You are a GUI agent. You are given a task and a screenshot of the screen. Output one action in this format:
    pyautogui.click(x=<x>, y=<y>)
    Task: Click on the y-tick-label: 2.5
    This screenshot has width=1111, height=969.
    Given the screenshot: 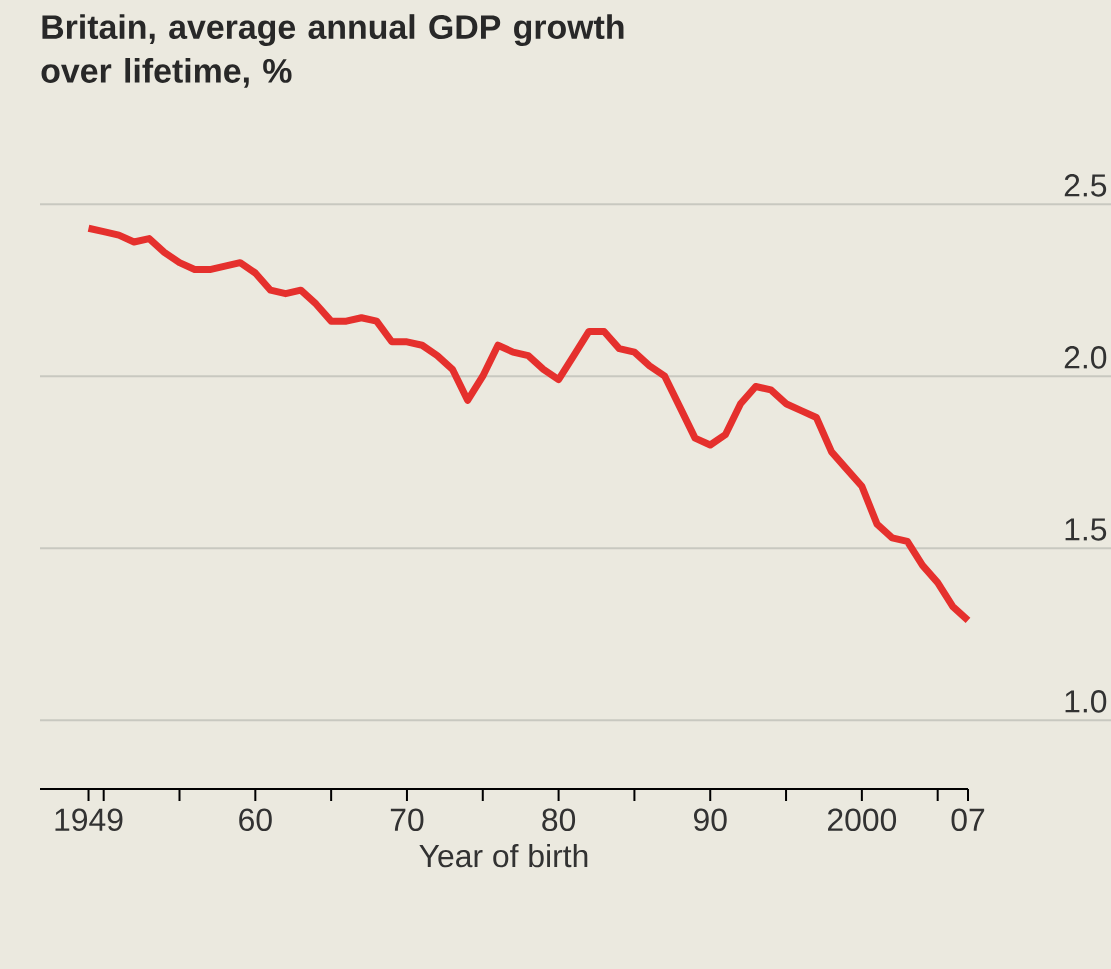 What is the action you would take?
    pyautogui.click(x=1085, y=185)
    